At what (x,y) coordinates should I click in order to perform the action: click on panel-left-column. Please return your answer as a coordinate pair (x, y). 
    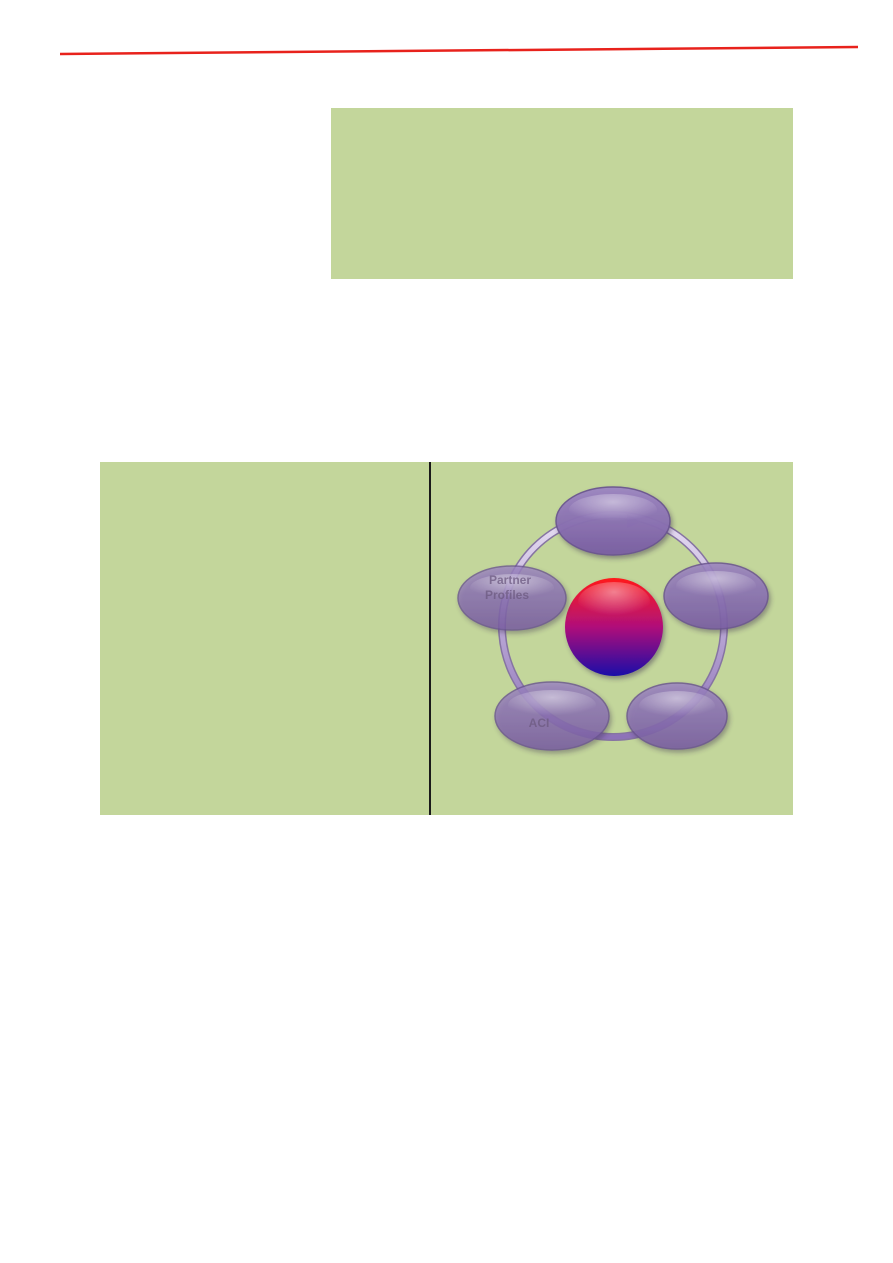
    Looking at the image, I should click on (264, 638).